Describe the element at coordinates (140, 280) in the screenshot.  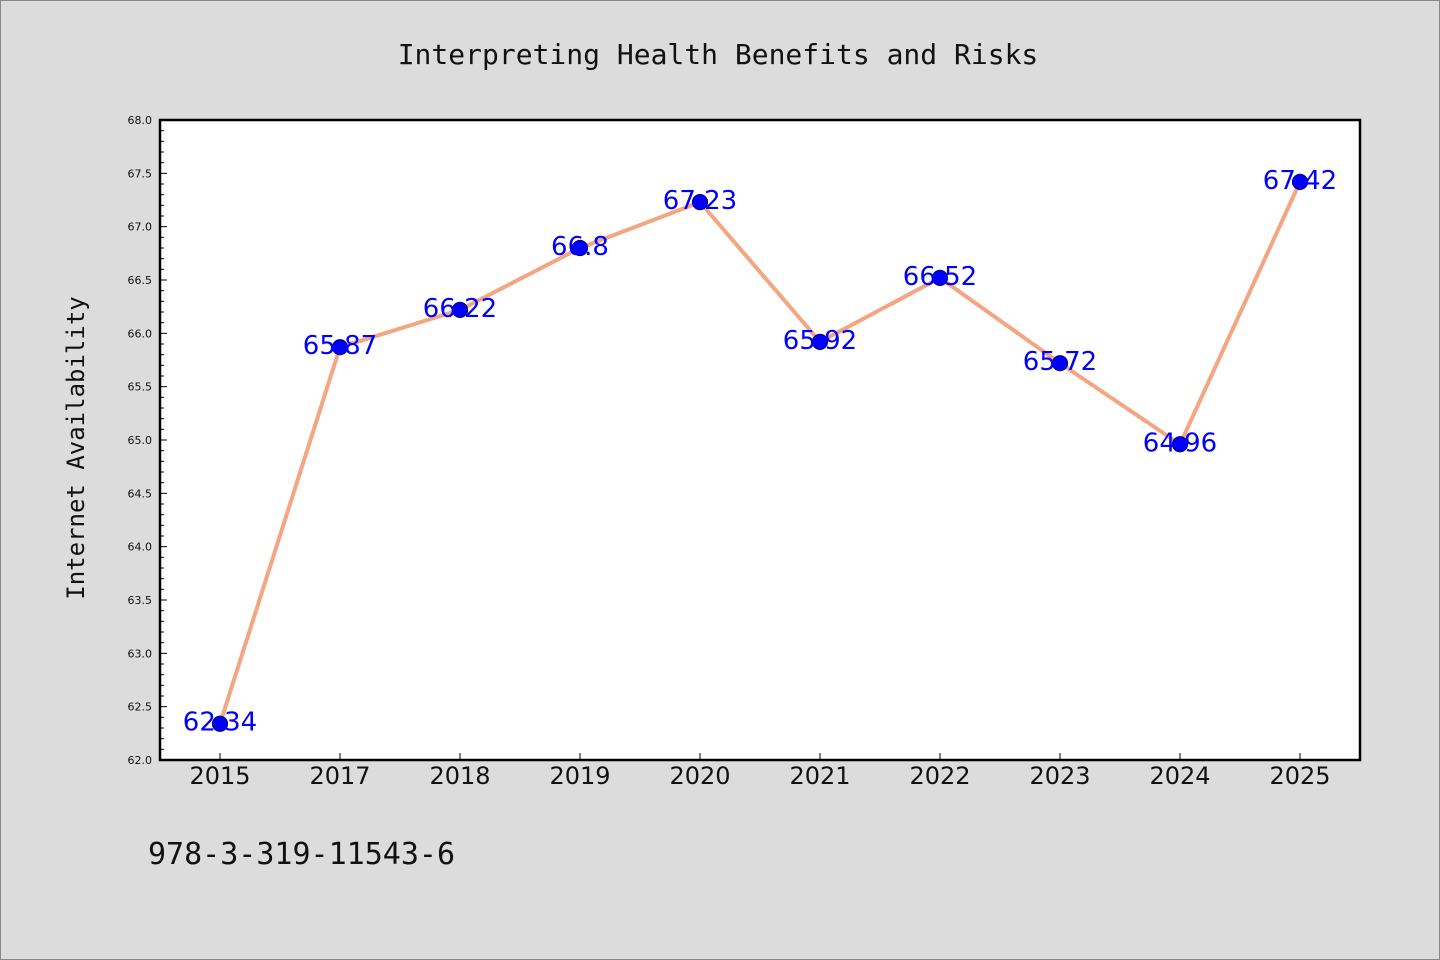
I see `y-tick-label: 66.5` at that location.